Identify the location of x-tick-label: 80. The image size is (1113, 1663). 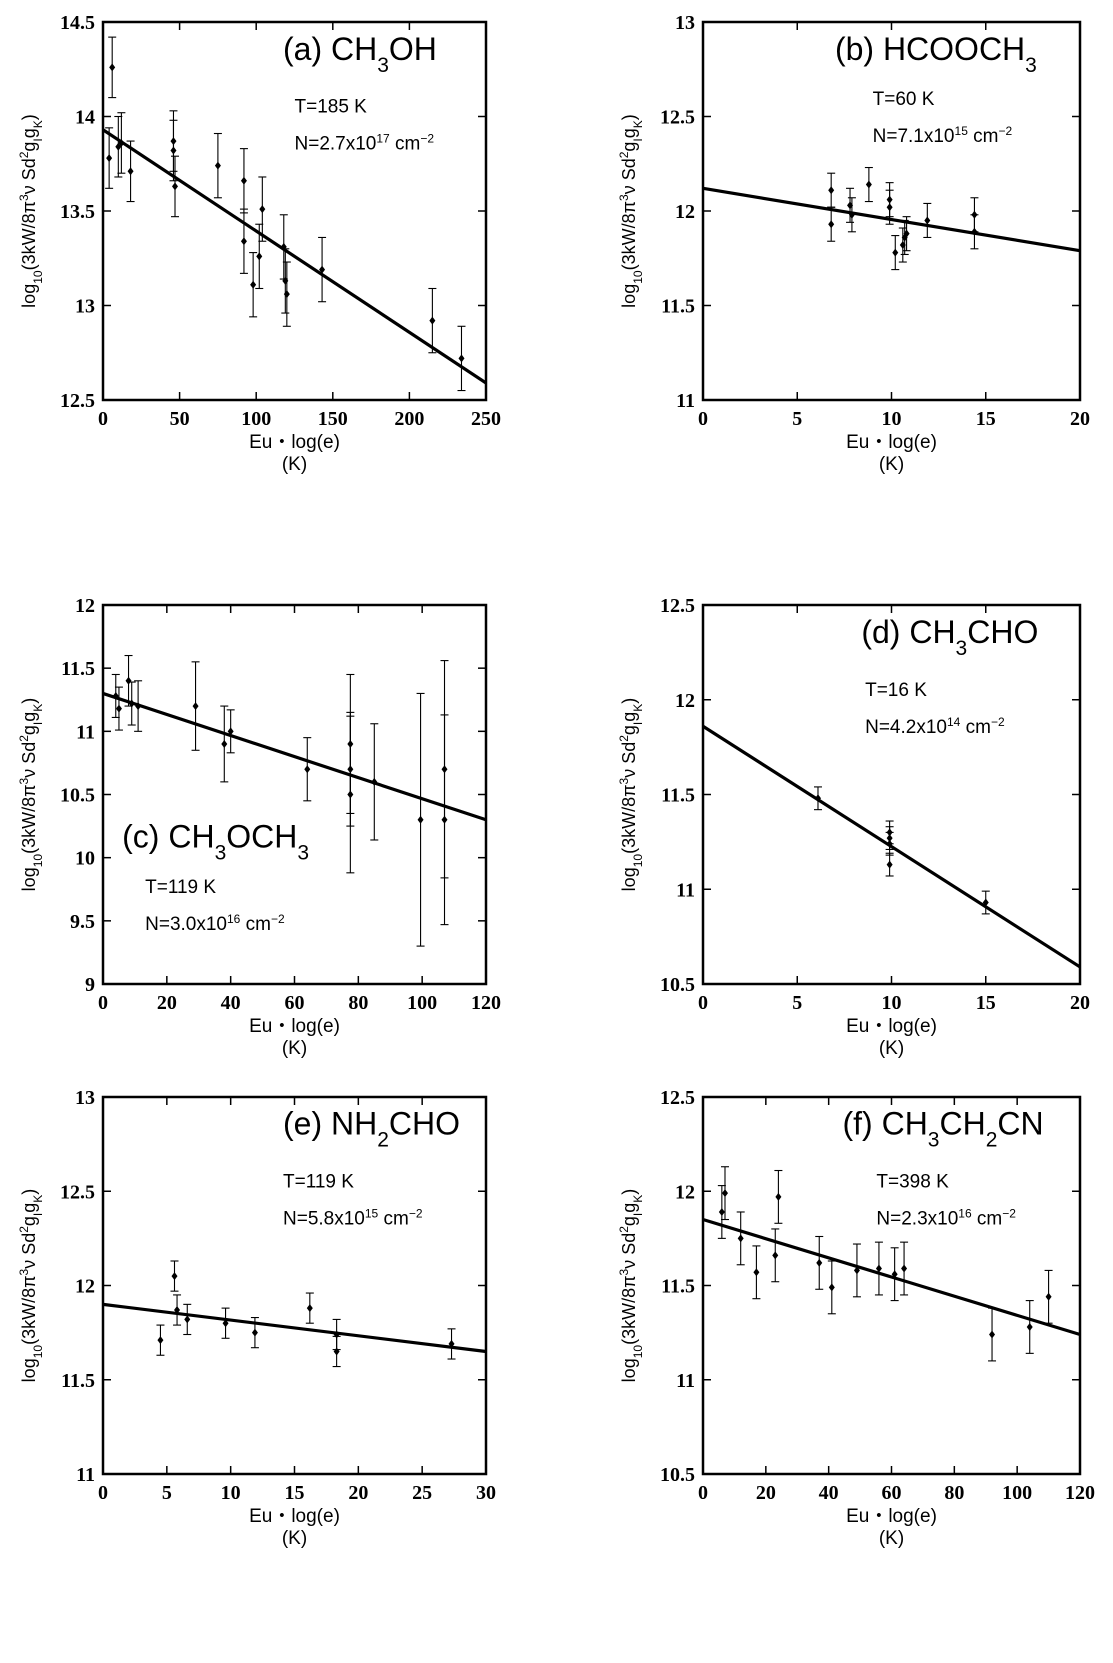
(358, 1003).